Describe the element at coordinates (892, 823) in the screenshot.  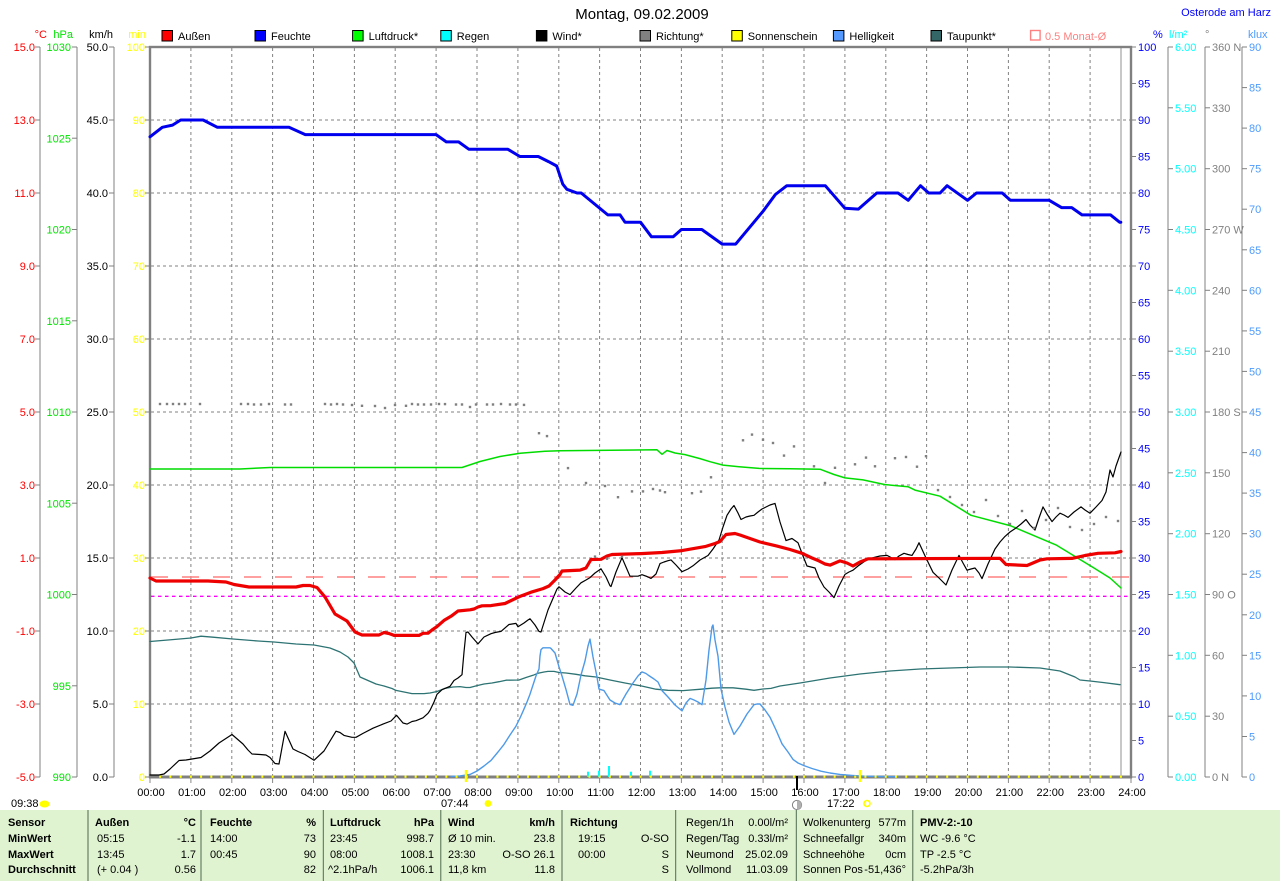
I see `svg-text: 577m` at that location.